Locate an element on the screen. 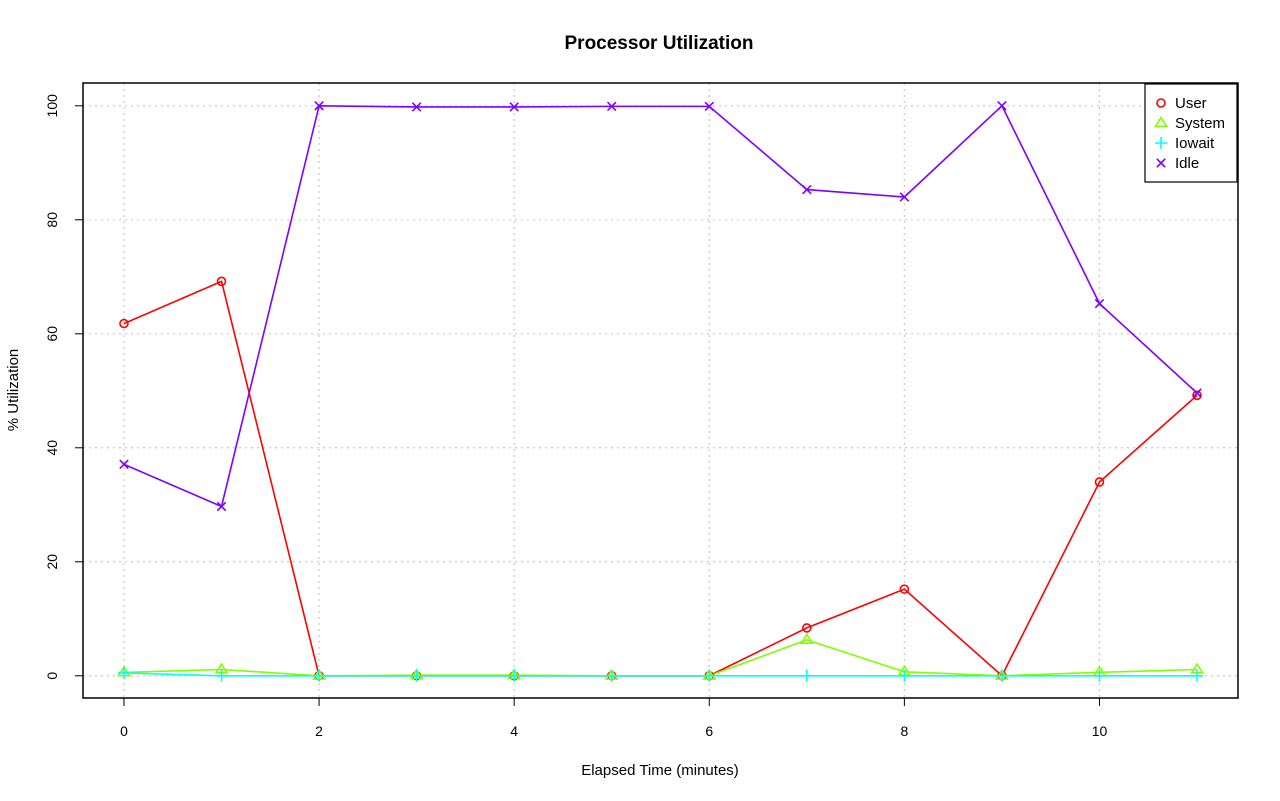 The width and height of the screenshot is (1280, 801). x-axis: 0 2 4 6 8 10 is located at coordinates (614, 718).